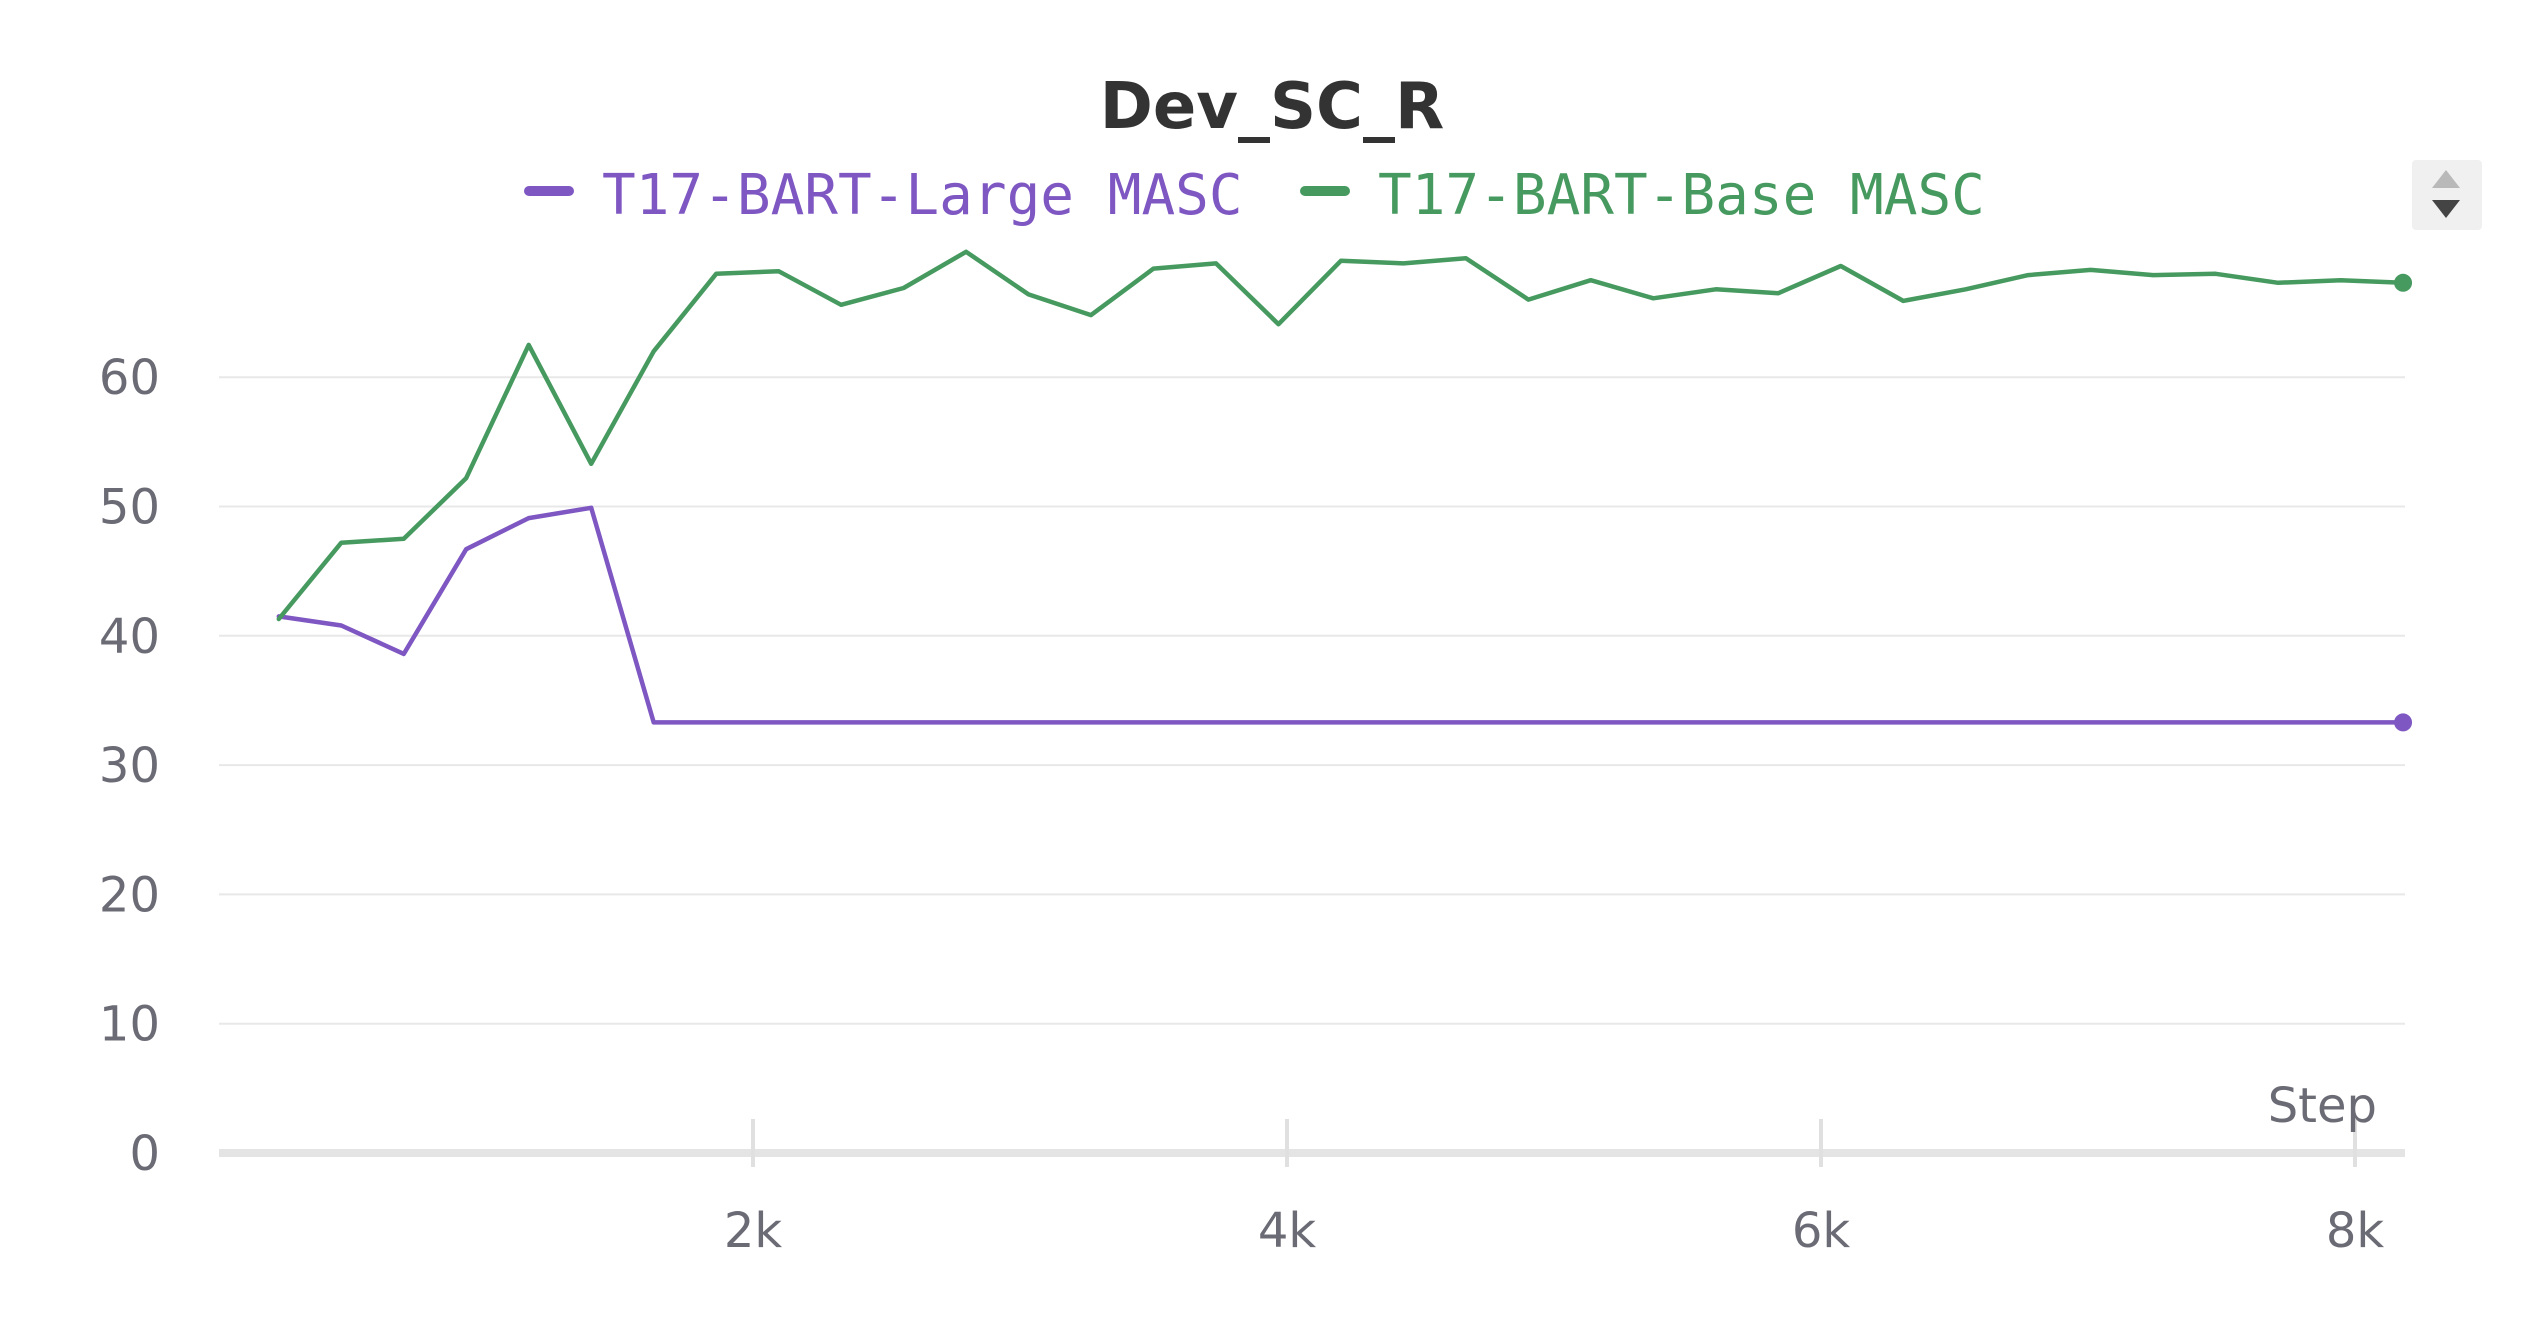 The width and height of the screenshot is (2527, 1327). Describe the element at coordinates (1287, 1231) in the screenshot. I see `x-tick-label: 4k` at that location.